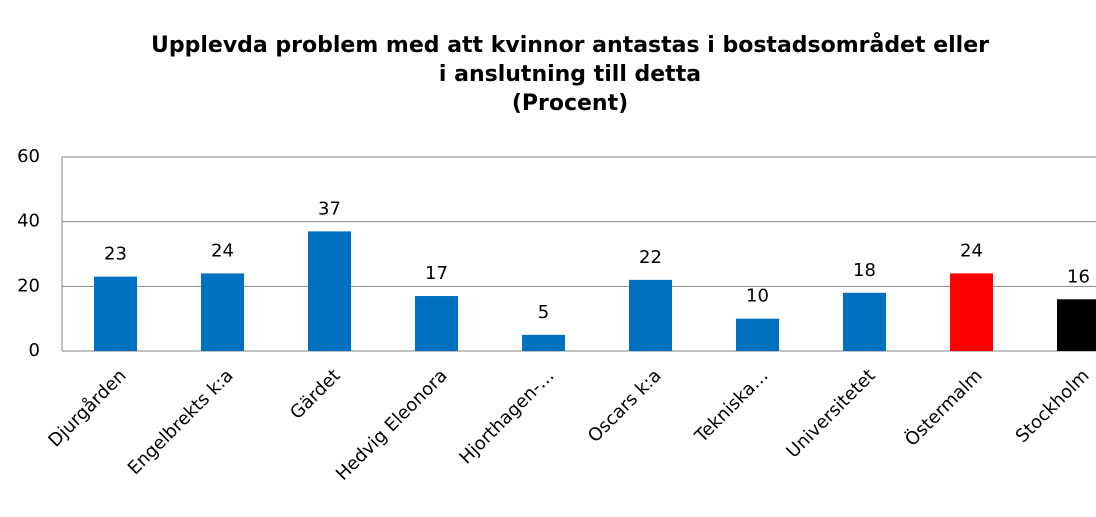  What do you see at coordinates (392, 425) in the screenshot?
I see `x-tick-label: Hedvig Eleonora` at bounding box center [392, 425].